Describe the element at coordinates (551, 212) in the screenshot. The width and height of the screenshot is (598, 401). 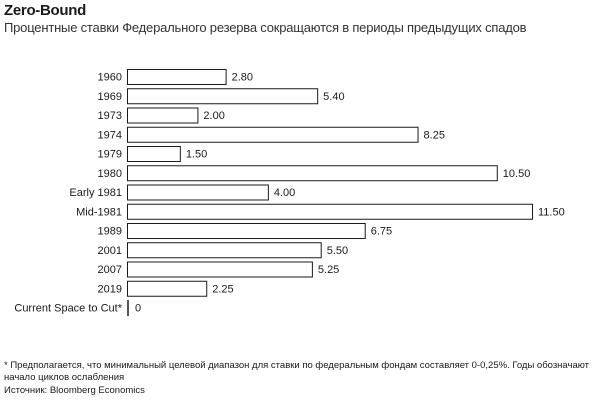
I see `value-label: 11.50` at that location.